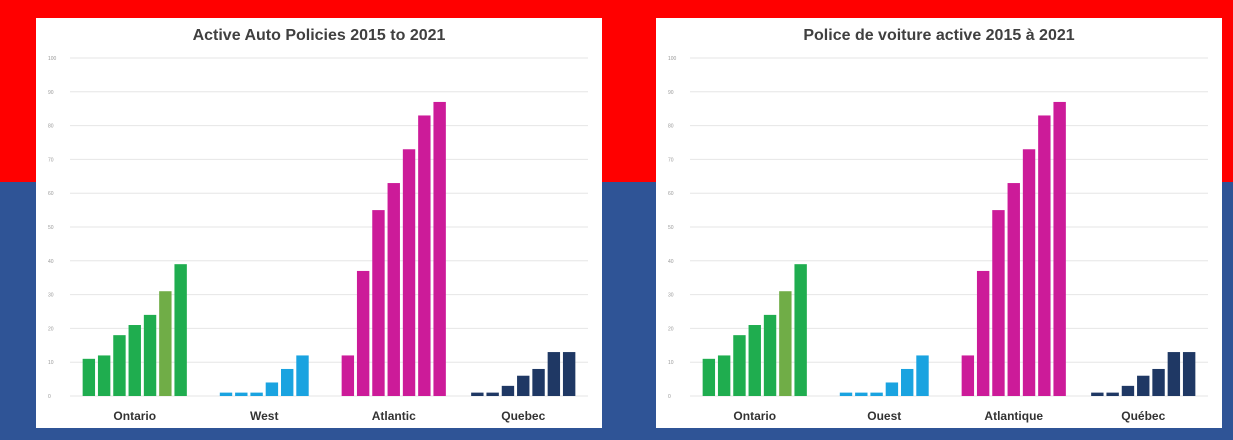 This screenshot has height=440, width=1233. I want to click on category-label: Atlantic, so click(394, 416).